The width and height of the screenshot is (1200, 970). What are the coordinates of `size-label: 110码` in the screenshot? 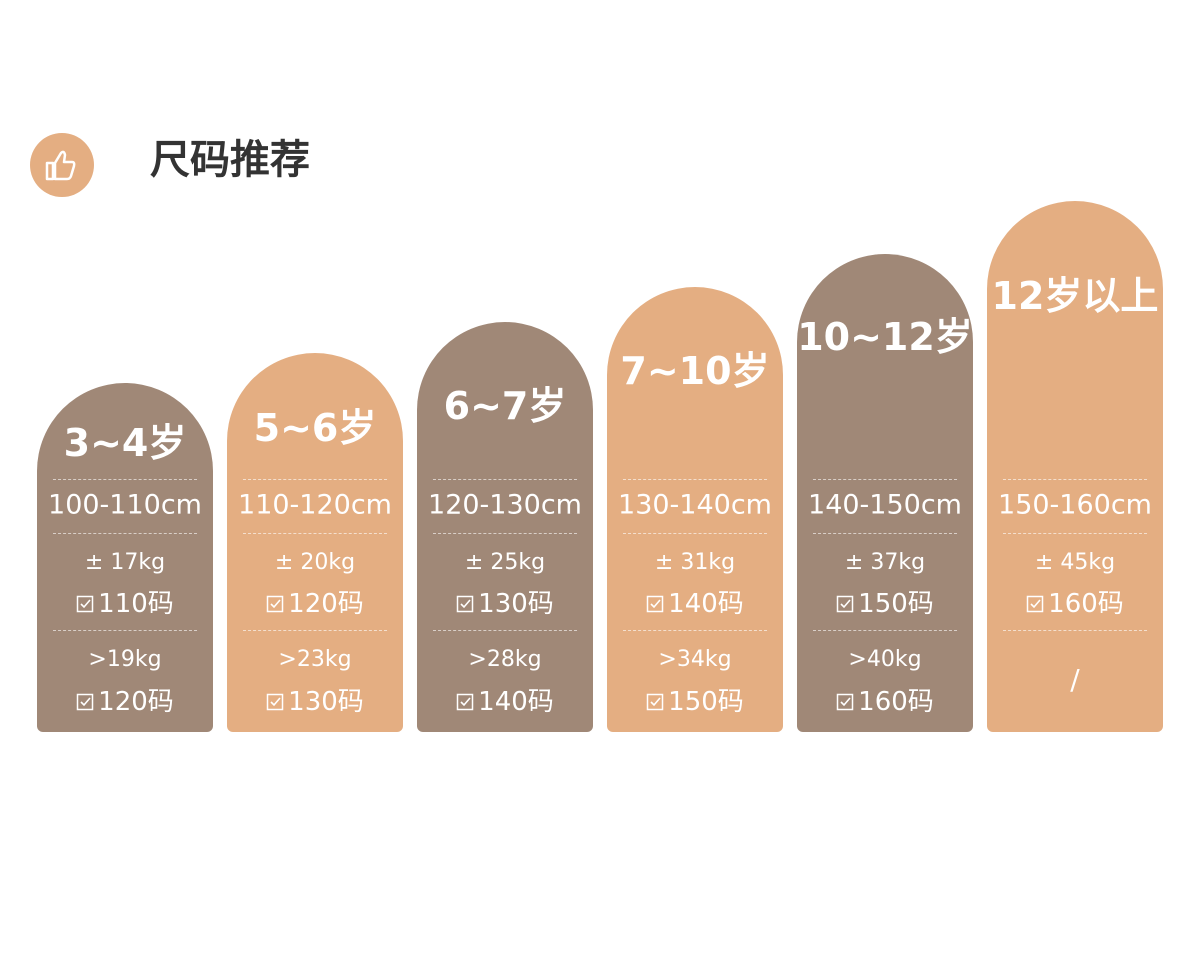 It's located at (136, 604).